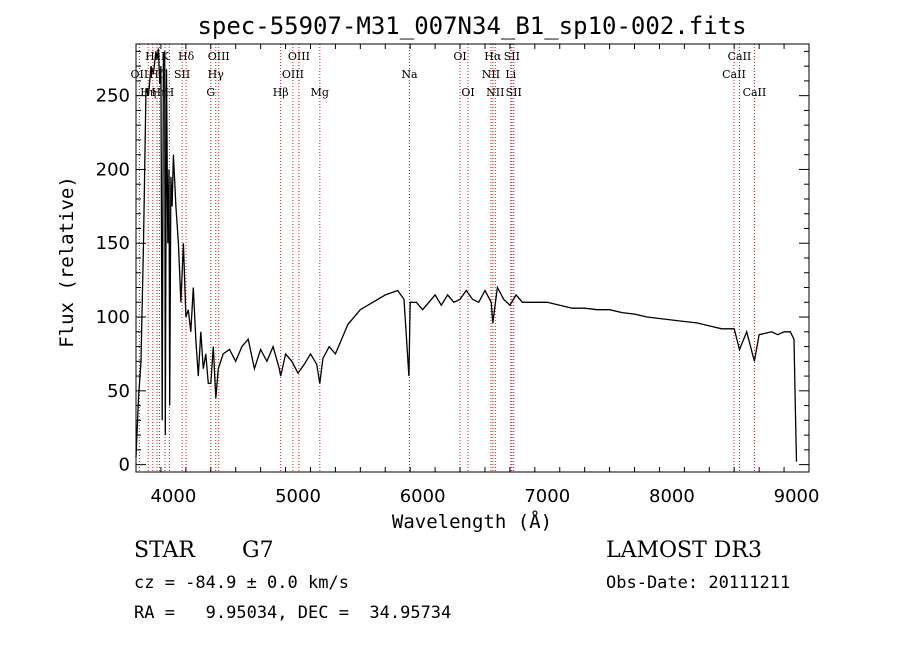 This screenshot has width=900, height=649. Describe the element at coordinates (423, 496) in the screenshot. I see `x-tick-label: 6000` at that location.